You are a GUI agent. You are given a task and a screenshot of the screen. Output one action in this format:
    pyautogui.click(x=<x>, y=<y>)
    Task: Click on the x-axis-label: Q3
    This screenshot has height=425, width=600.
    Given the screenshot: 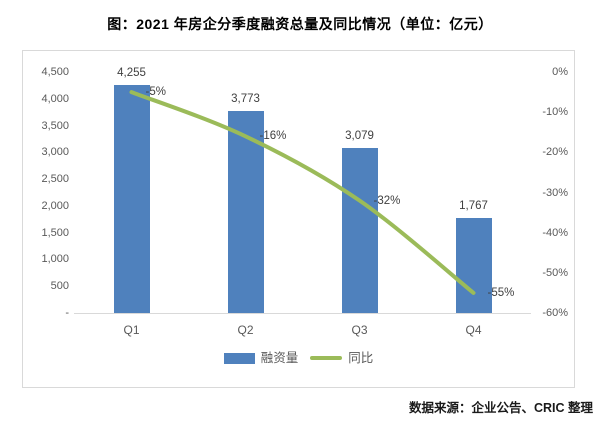 What is the action you would take?
    pyautogui.click(x=359, y=330)
    